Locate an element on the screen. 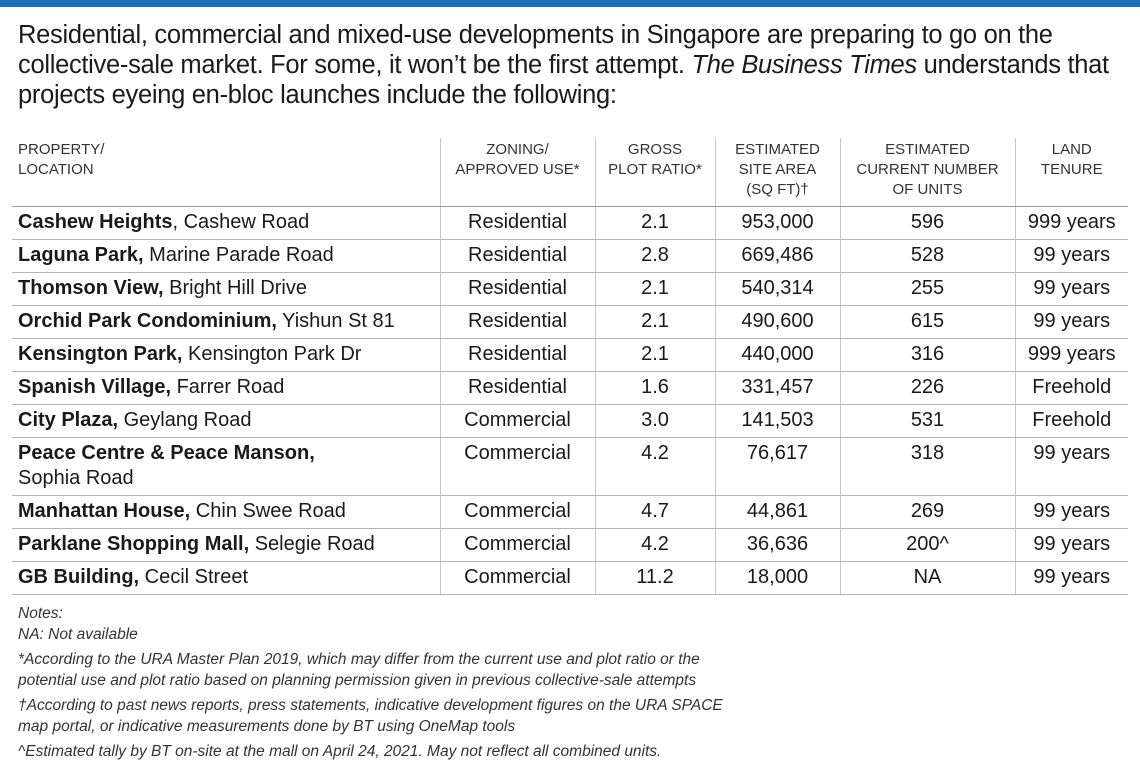  property-location: Selegie Road is located at coordinates (312, 544).